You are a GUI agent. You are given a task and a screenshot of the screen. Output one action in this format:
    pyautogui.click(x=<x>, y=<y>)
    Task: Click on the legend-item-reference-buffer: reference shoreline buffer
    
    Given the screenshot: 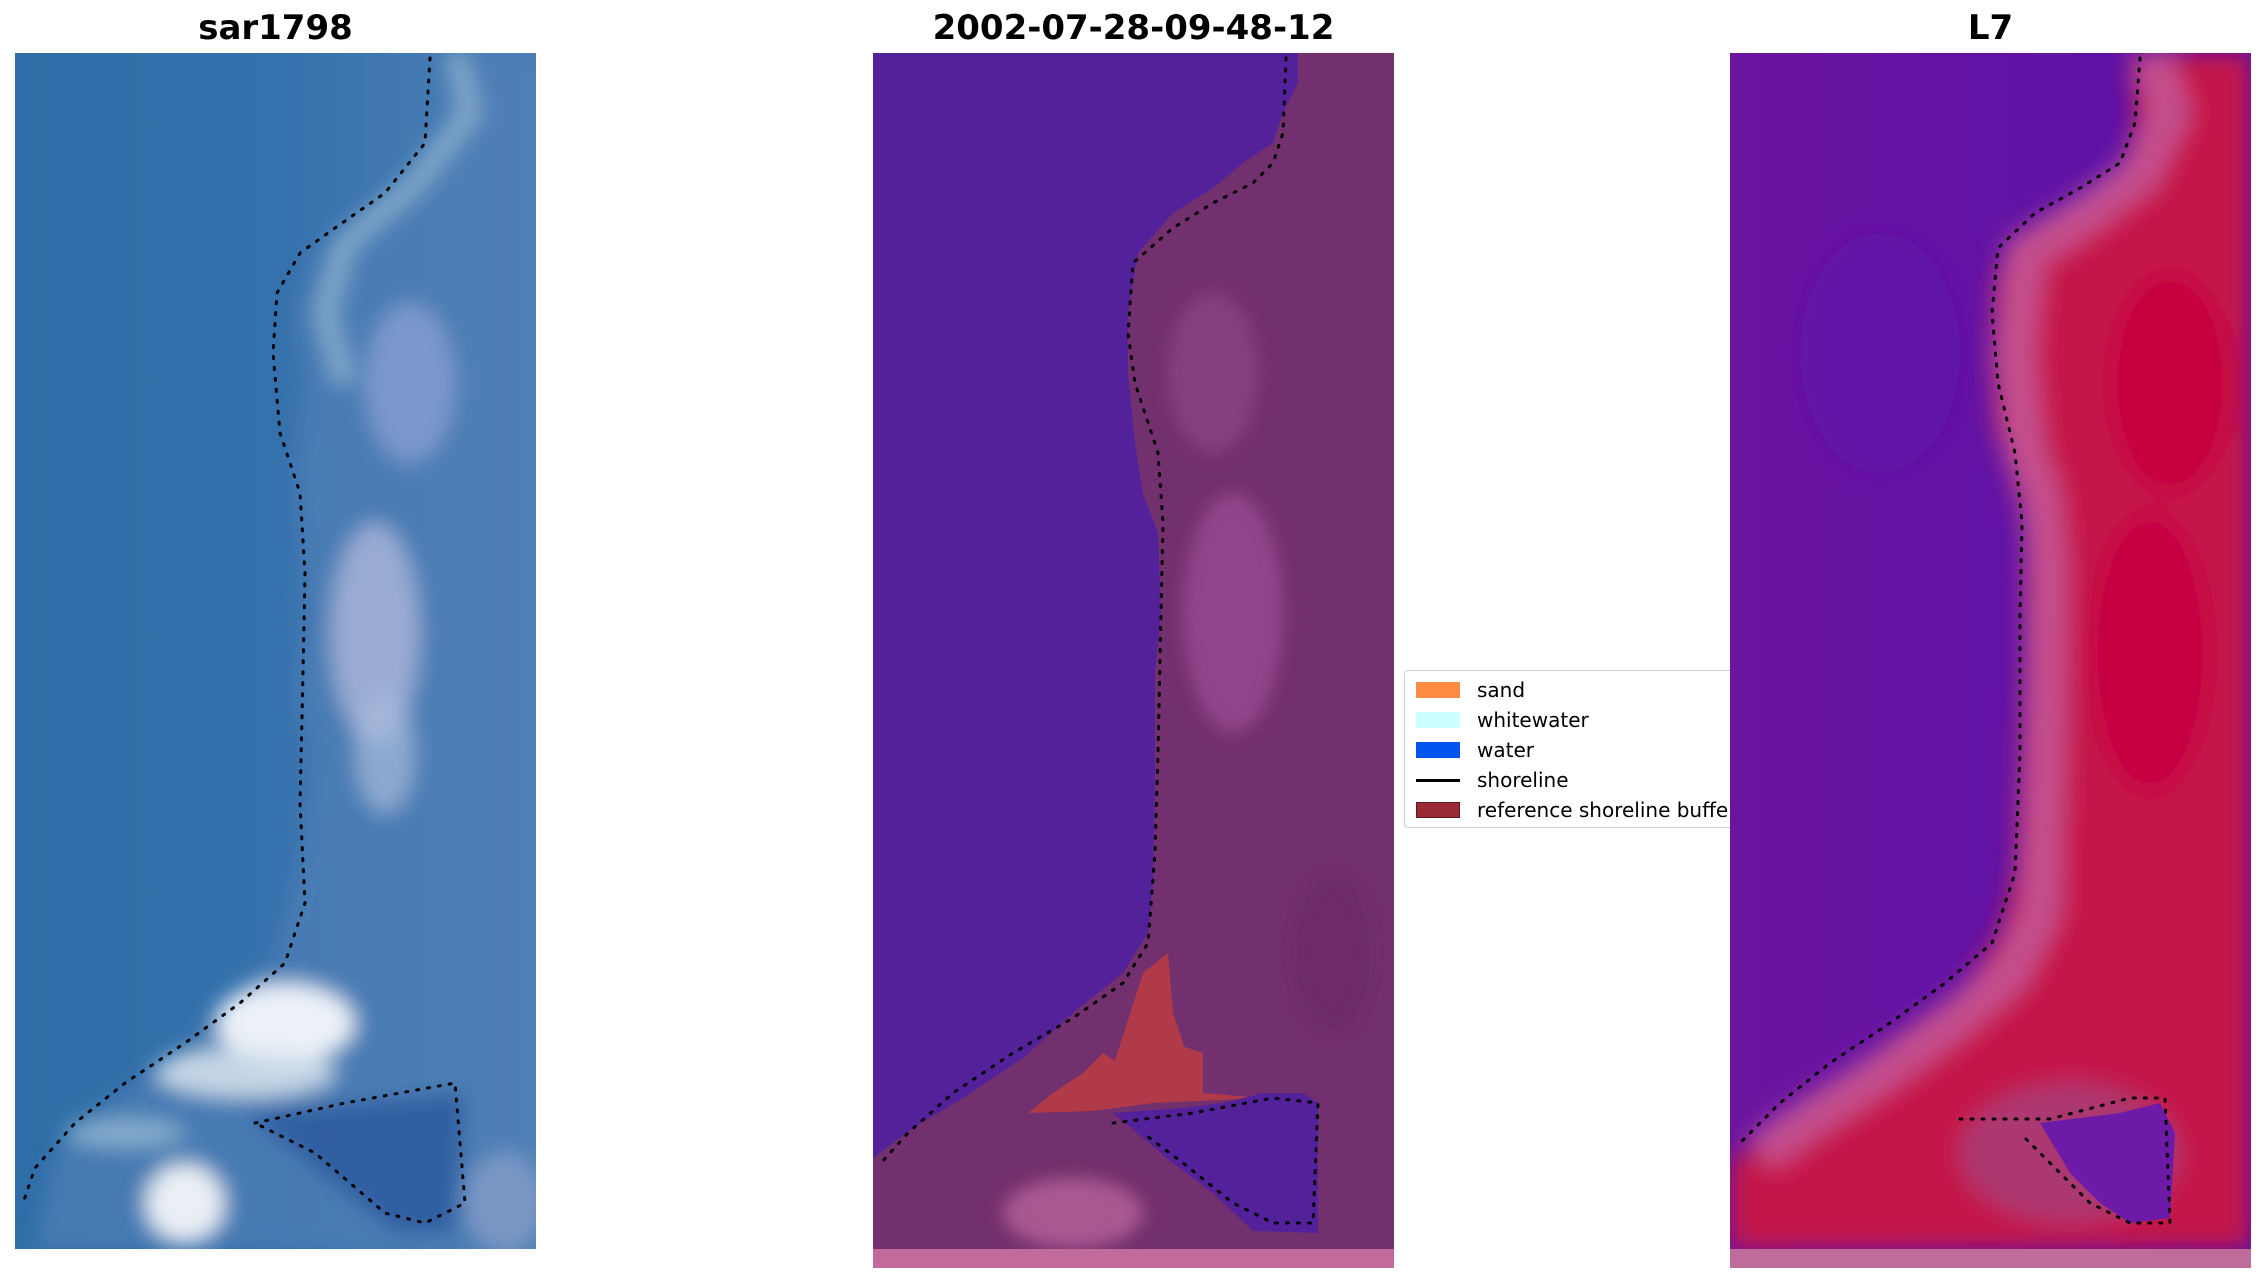 What is the action you would take?
    pyautogui.click(x=1577, y=810)
    